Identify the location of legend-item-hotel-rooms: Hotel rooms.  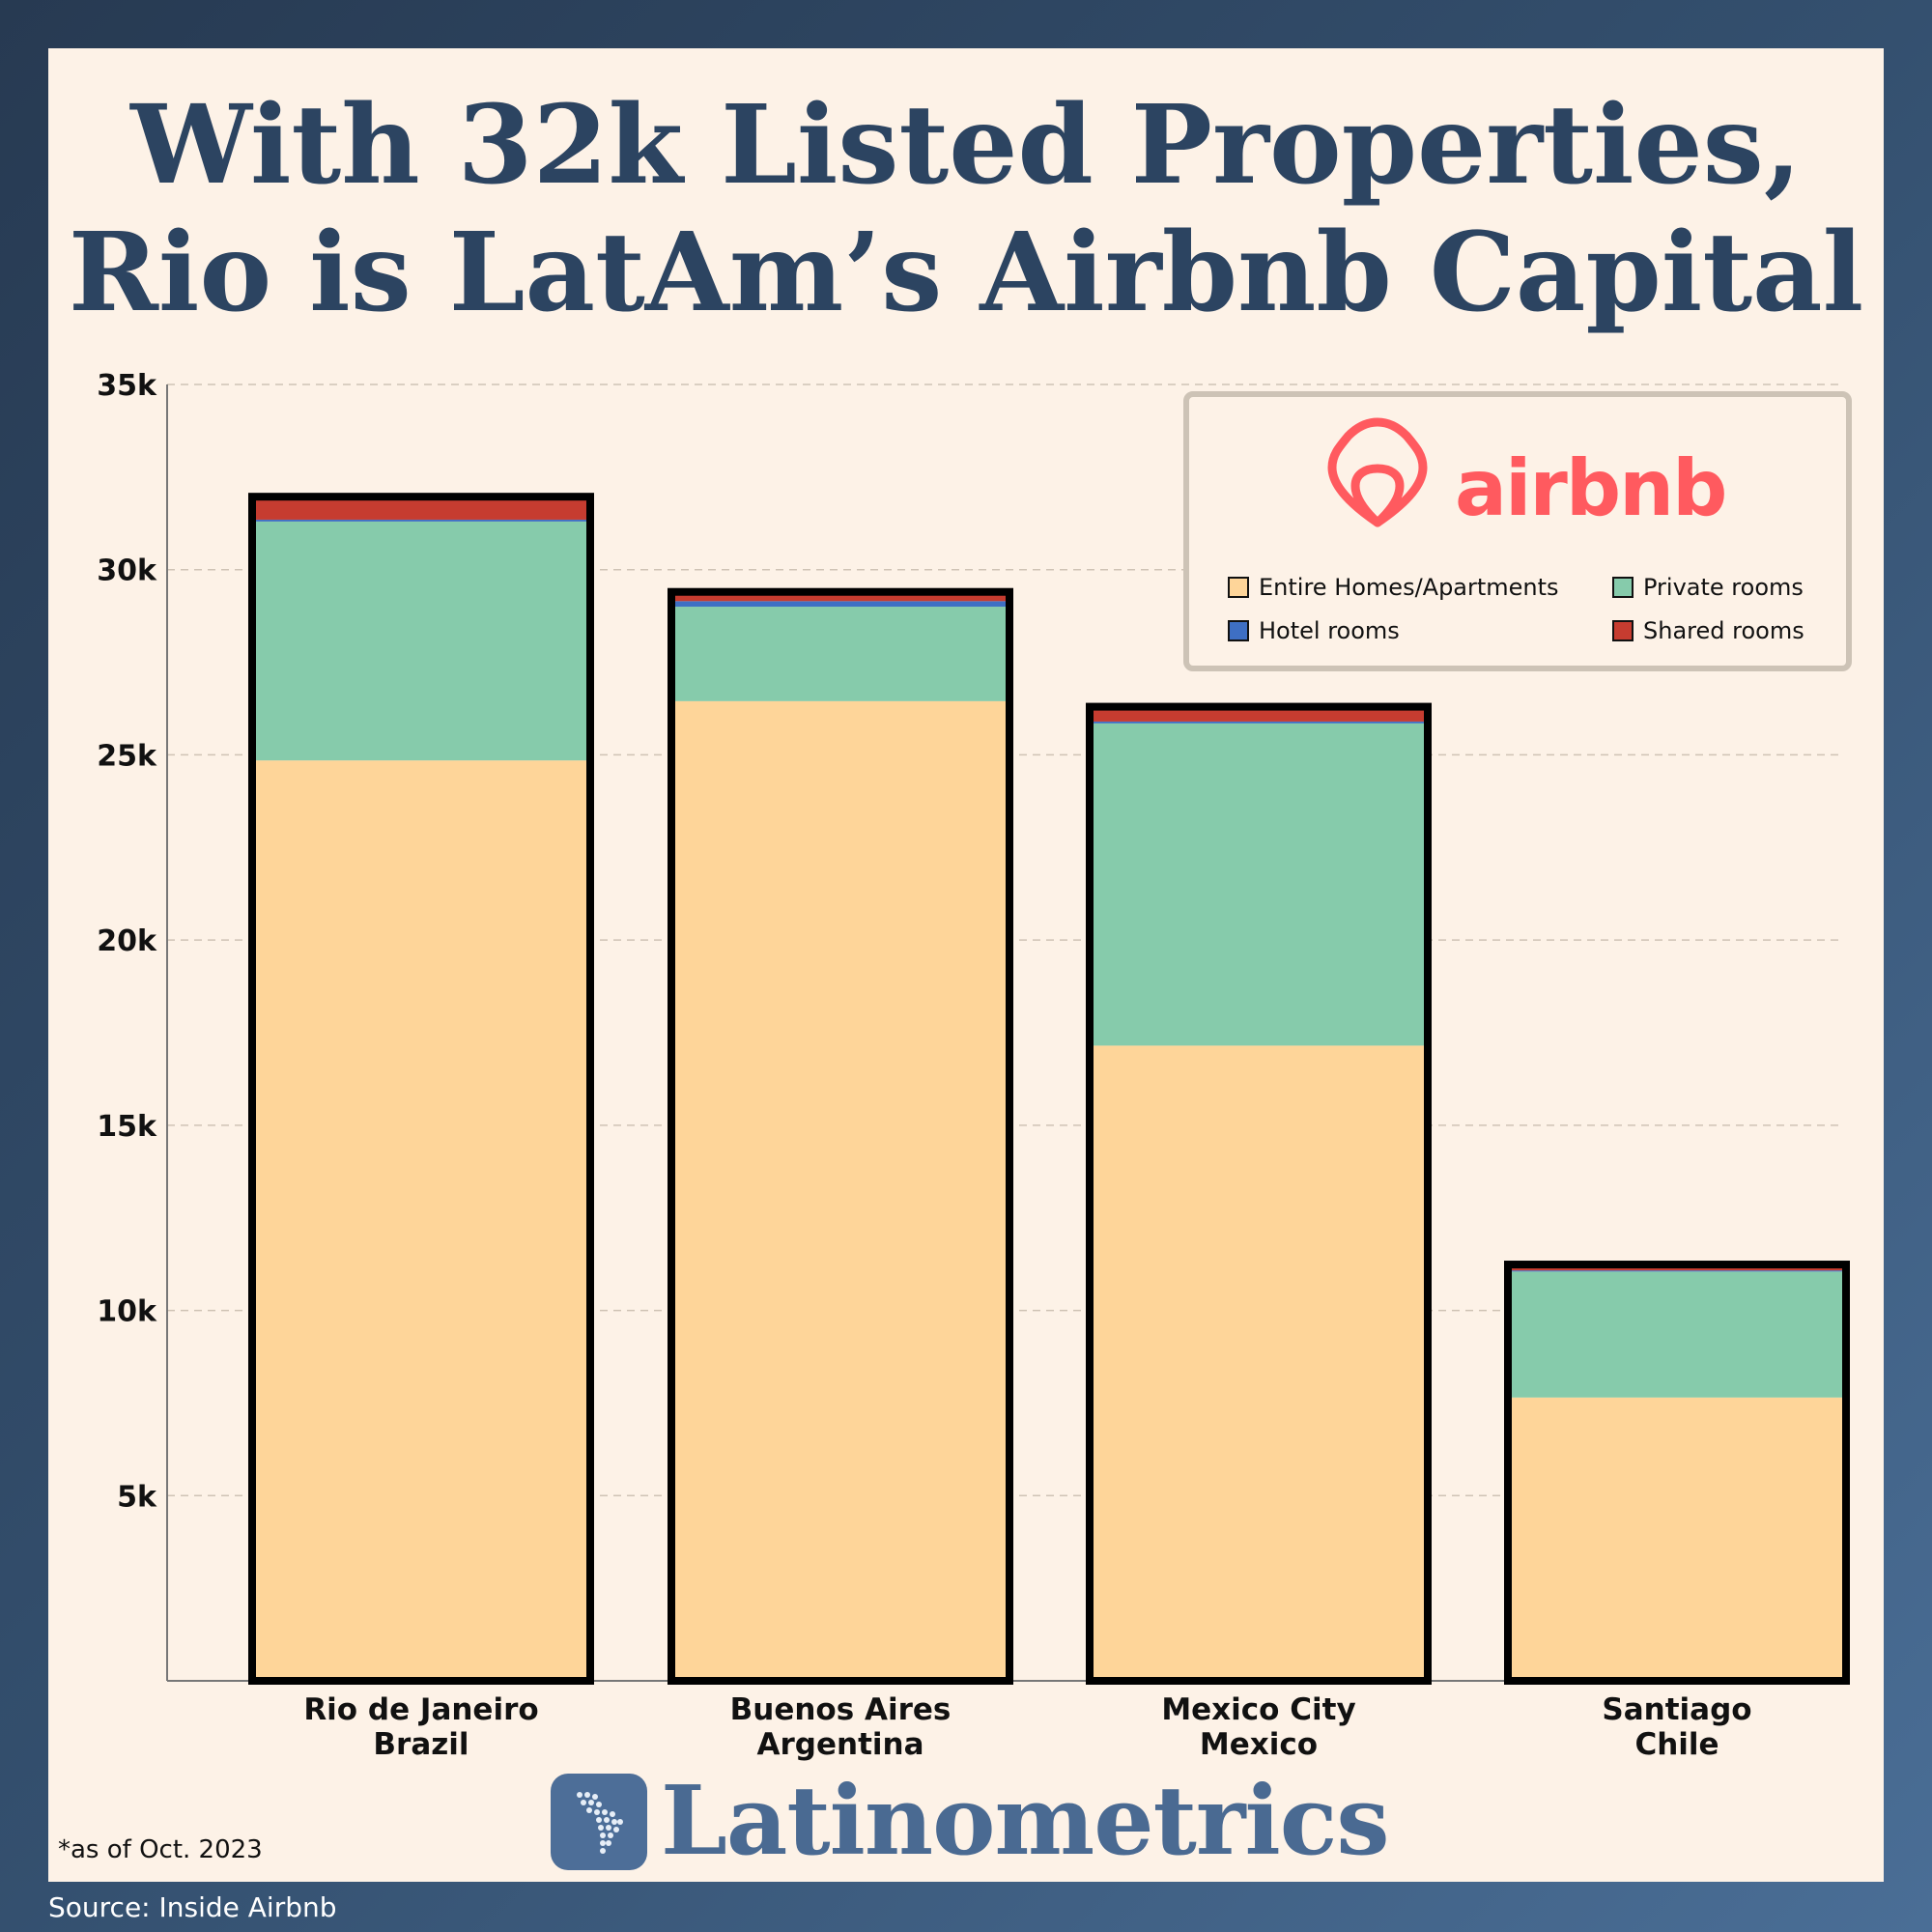
(1314, 630).